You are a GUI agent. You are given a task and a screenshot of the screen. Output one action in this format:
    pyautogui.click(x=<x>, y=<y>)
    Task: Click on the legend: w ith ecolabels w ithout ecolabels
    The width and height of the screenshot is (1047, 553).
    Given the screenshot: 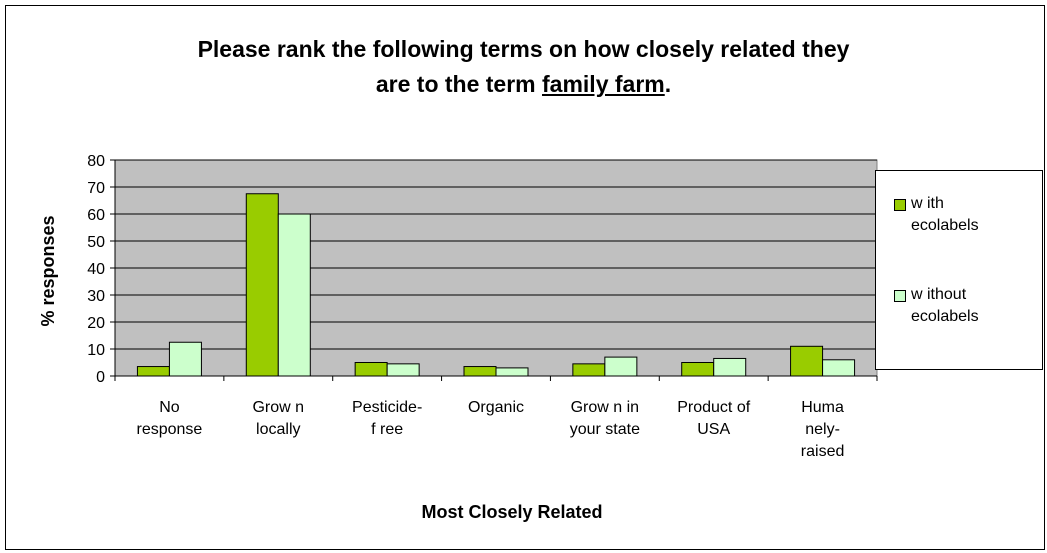 What is the action you would take?
    pyautogui.click(x=959, y=270)
    